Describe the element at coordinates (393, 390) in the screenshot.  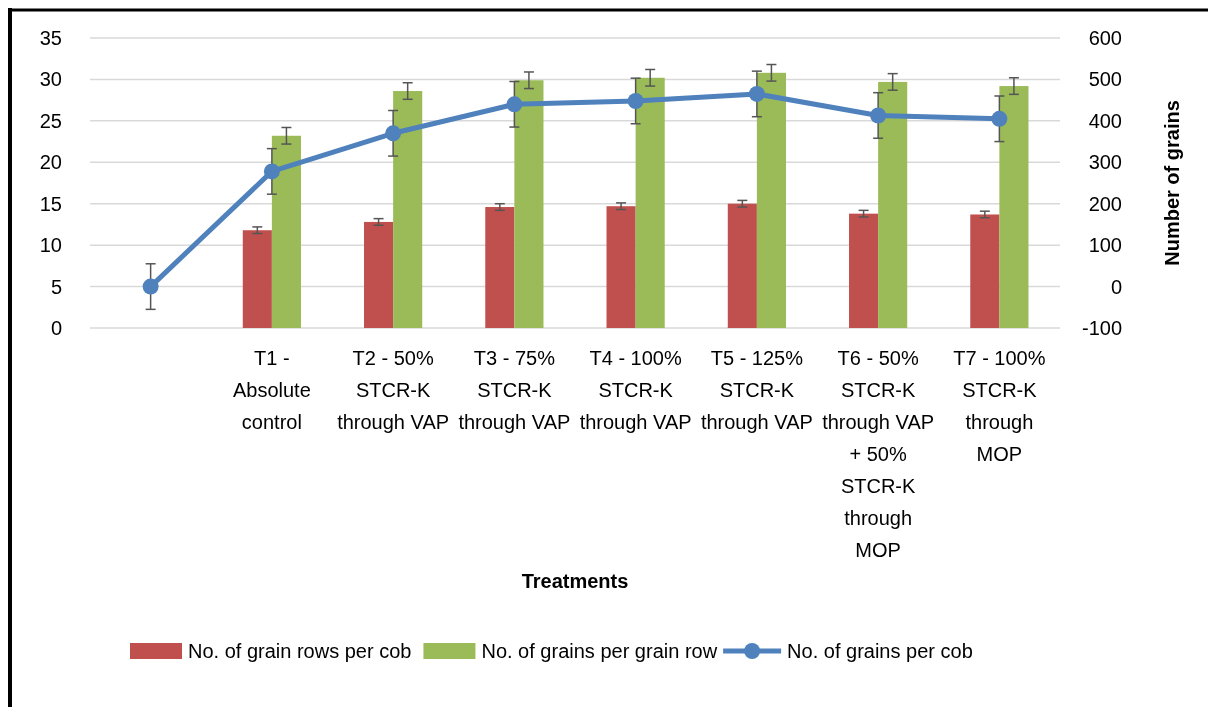
I see `x-tick-label: T2 - 50% STCR-K through VAP` at that location.